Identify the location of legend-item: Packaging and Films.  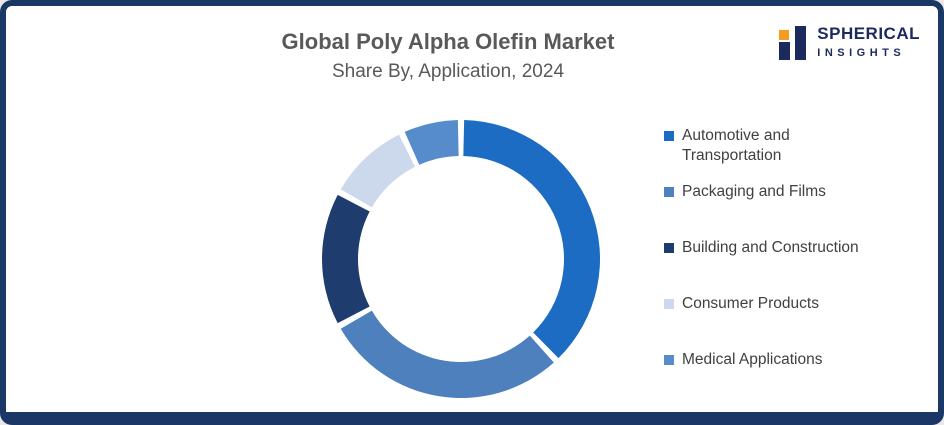
(784, 210).